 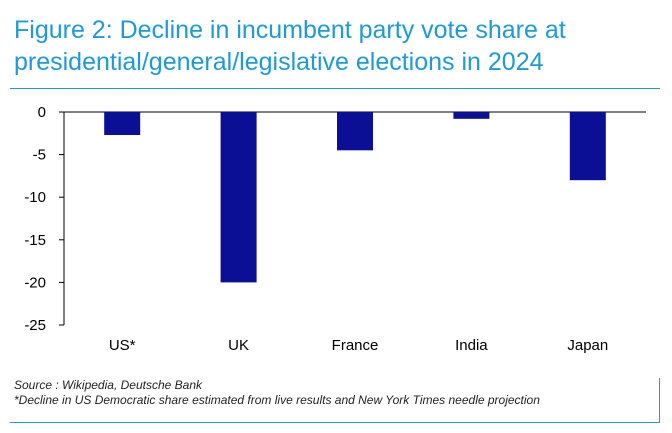 What do you see at coordinates (659, 400) in the screenshot?
I see `footer-frame-right` at bounding box center [659, 400].